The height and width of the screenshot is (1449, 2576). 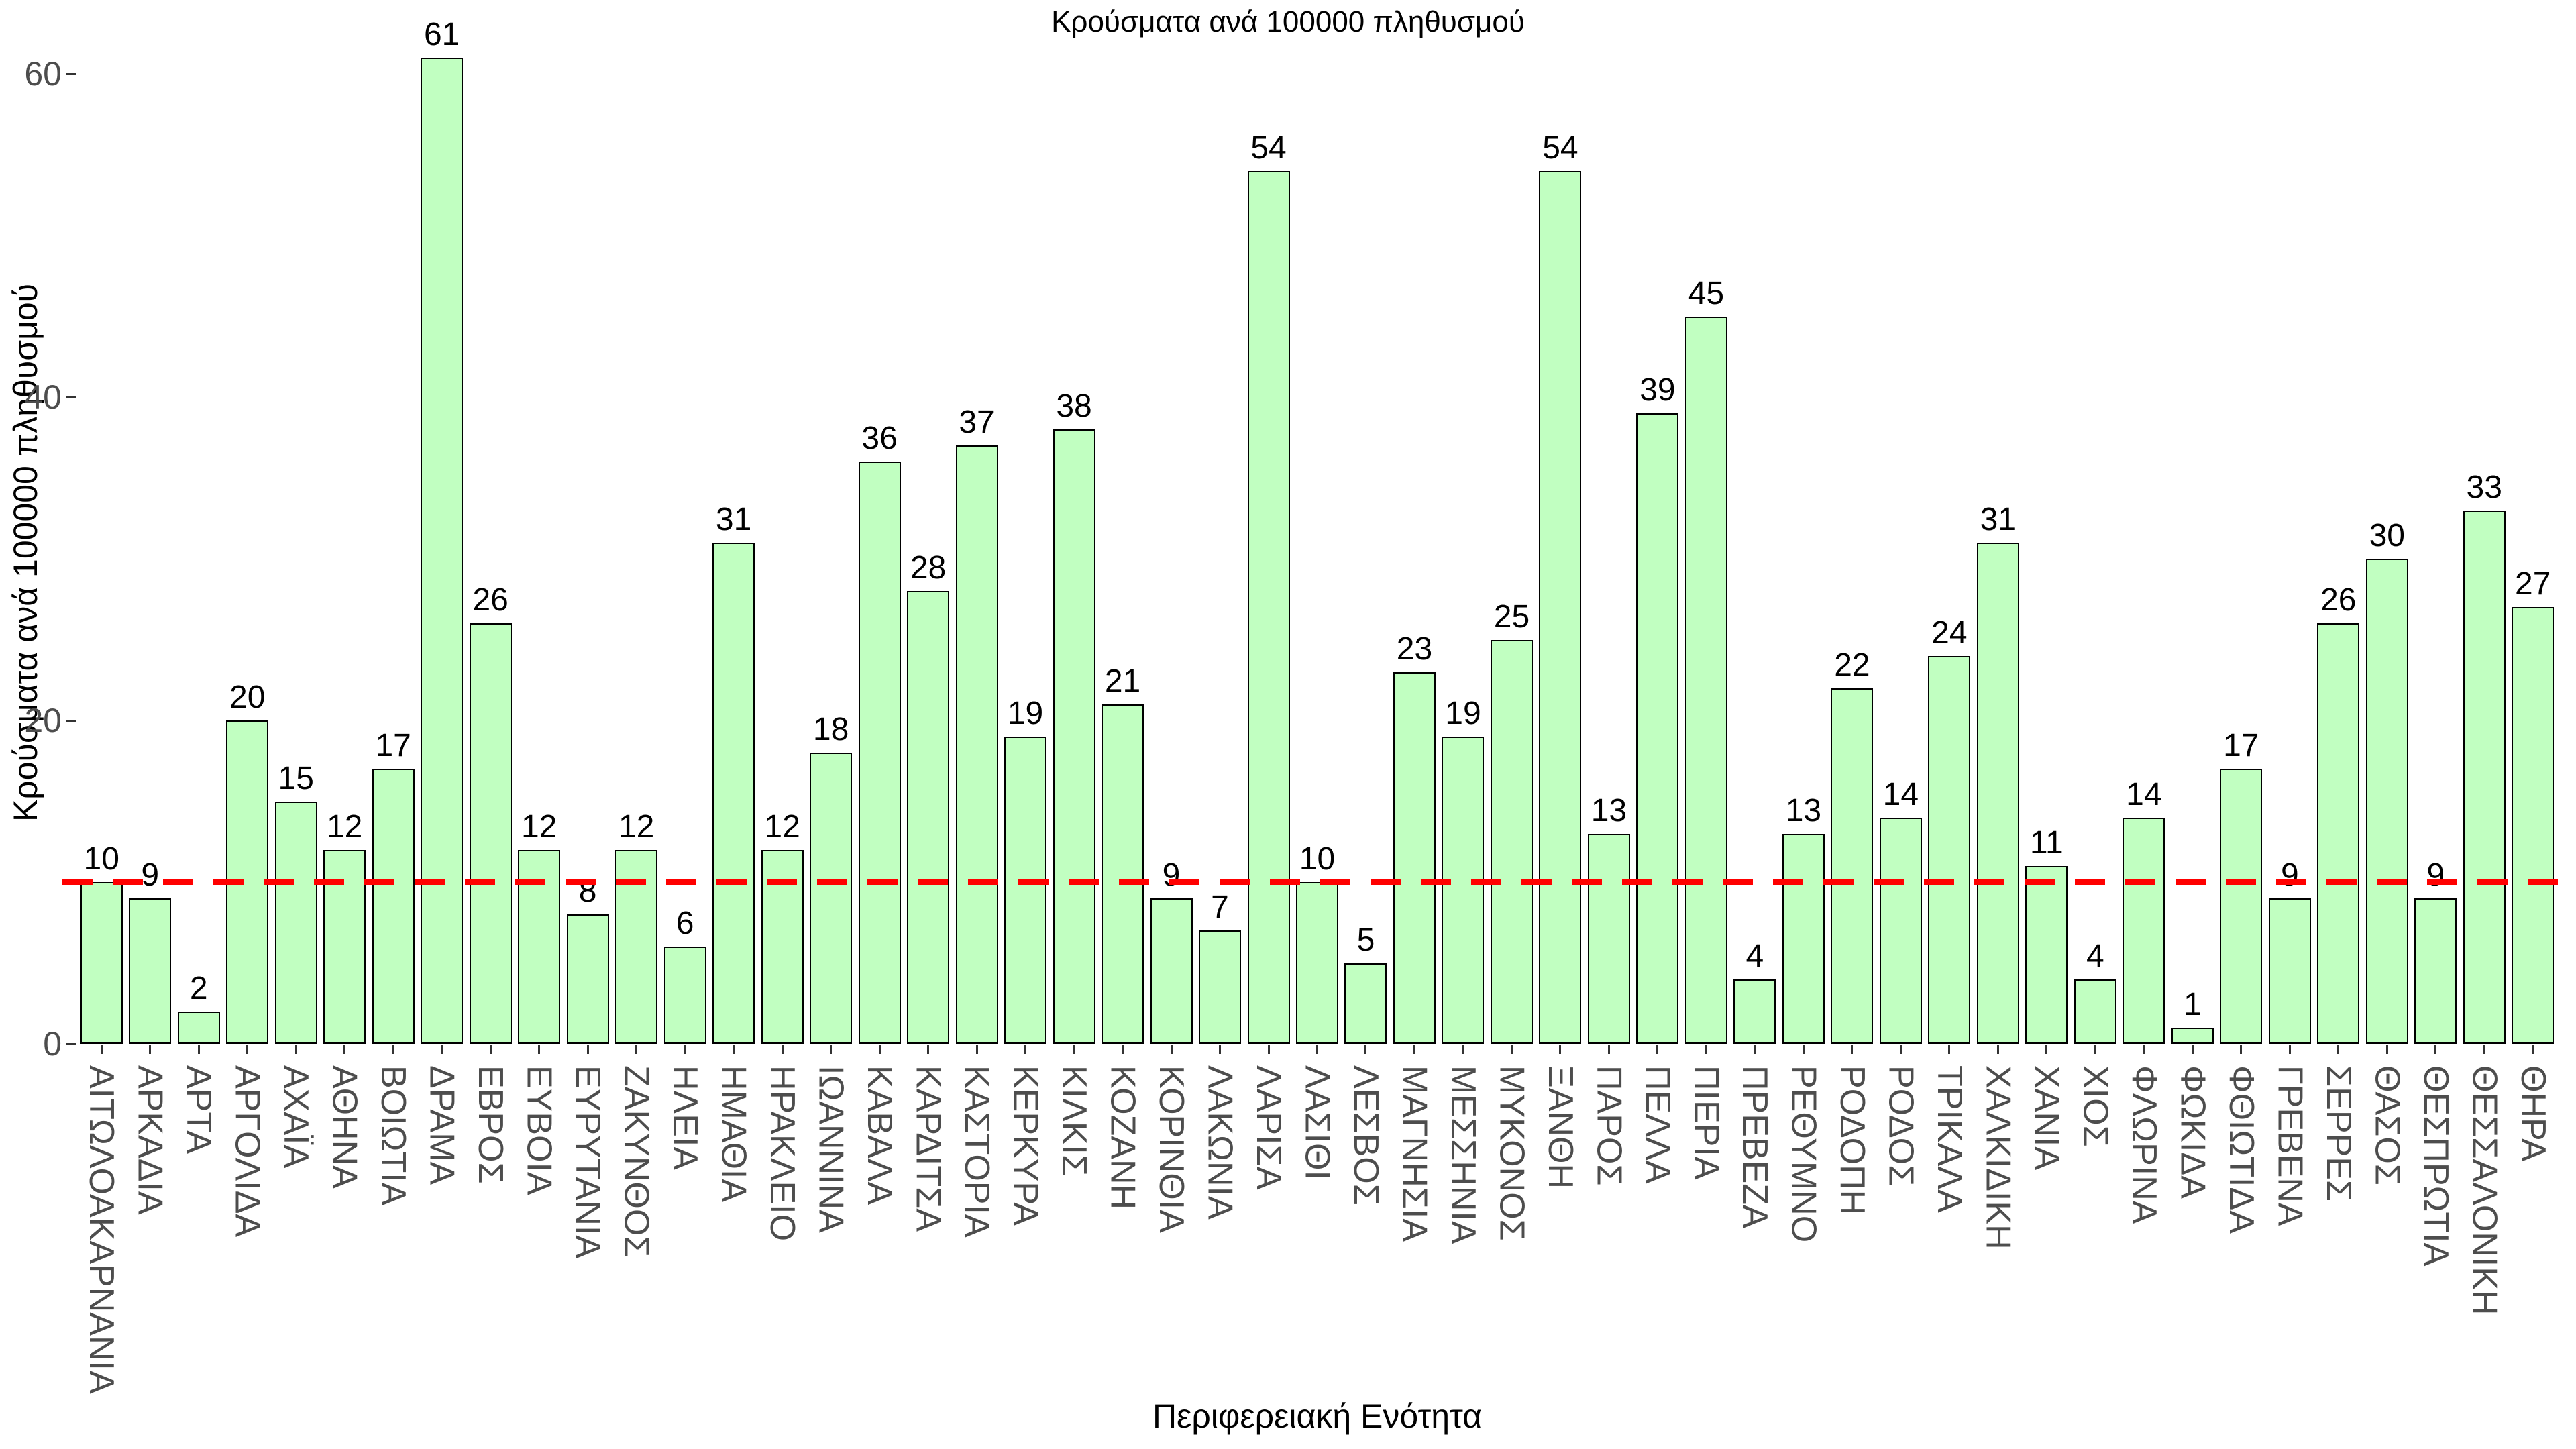 What do you see at coordinates (1998, 1157) in the screenshot?
I see `x-axis-category-label: ΧΑΛΚΙΔΙΚΗ` at bounding box center [1998, 1157].